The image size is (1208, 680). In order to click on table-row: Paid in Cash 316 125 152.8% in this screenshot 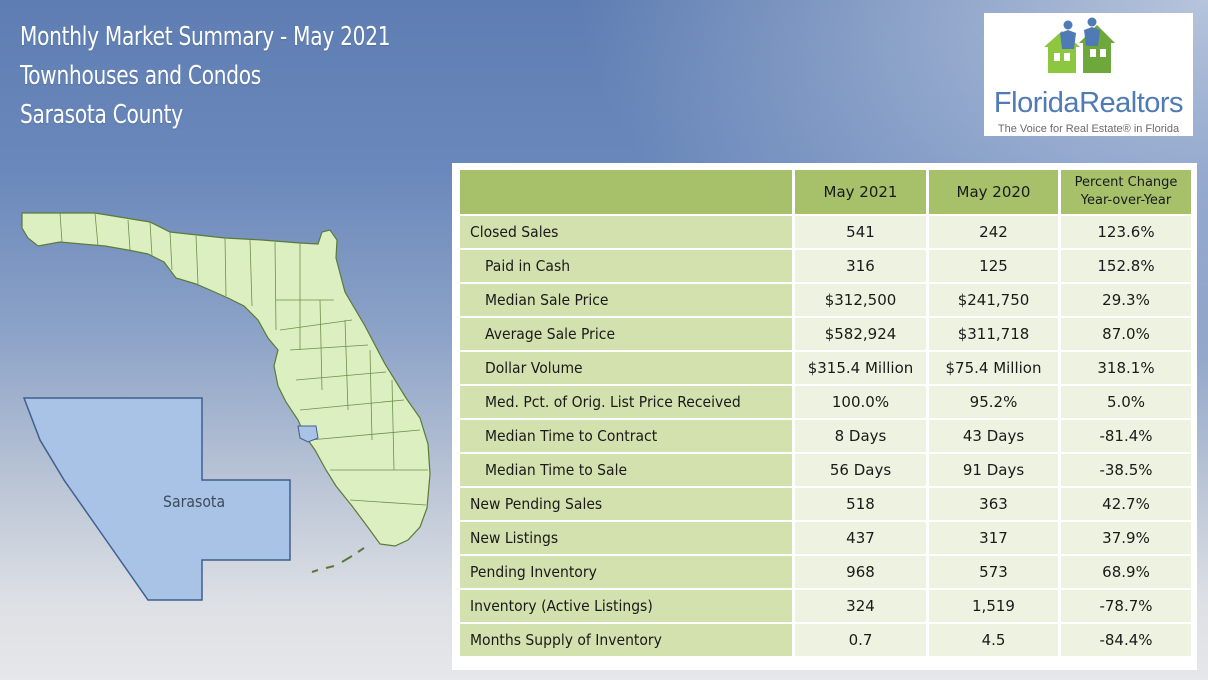, I will do `click(825, 266)`.